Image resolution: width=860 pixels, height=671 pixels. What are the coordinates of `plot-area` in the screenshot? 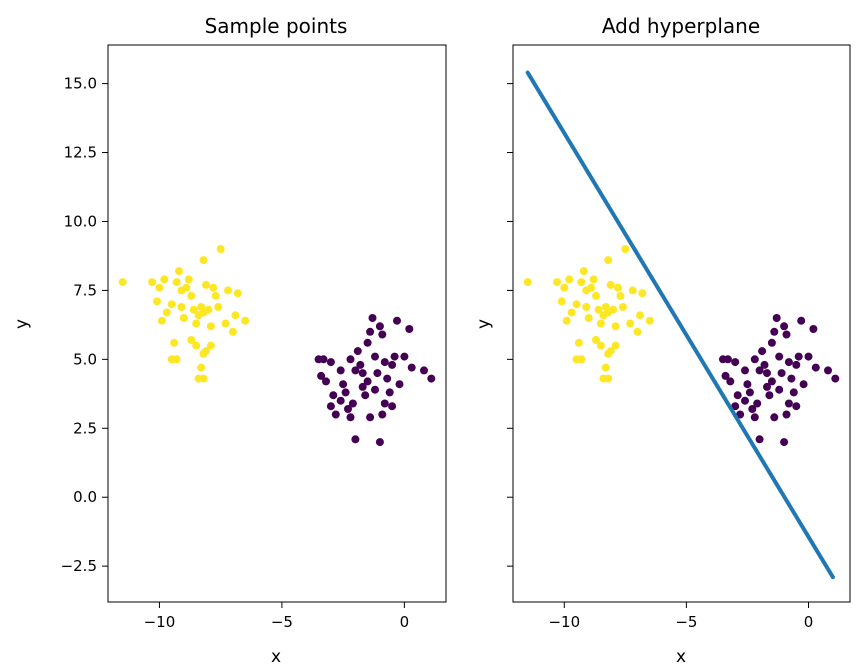 It's located at (277, 346).